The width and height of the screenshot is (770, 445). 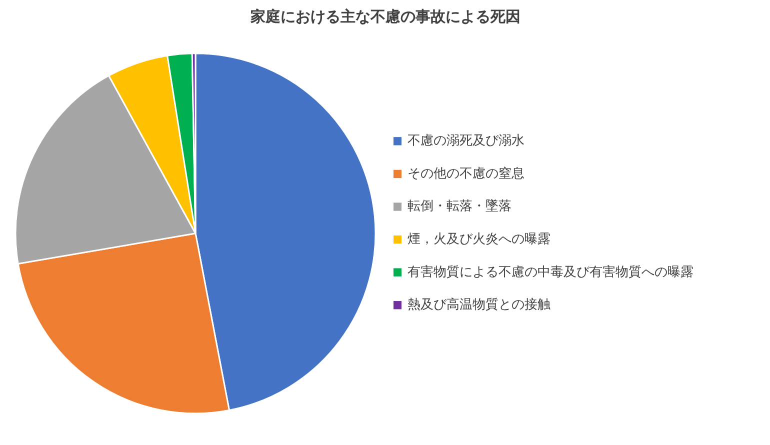 I want to click on legend-label: 有害物質による不慮の中毒及び有害物質への曝露, so click(x=551, y=272).